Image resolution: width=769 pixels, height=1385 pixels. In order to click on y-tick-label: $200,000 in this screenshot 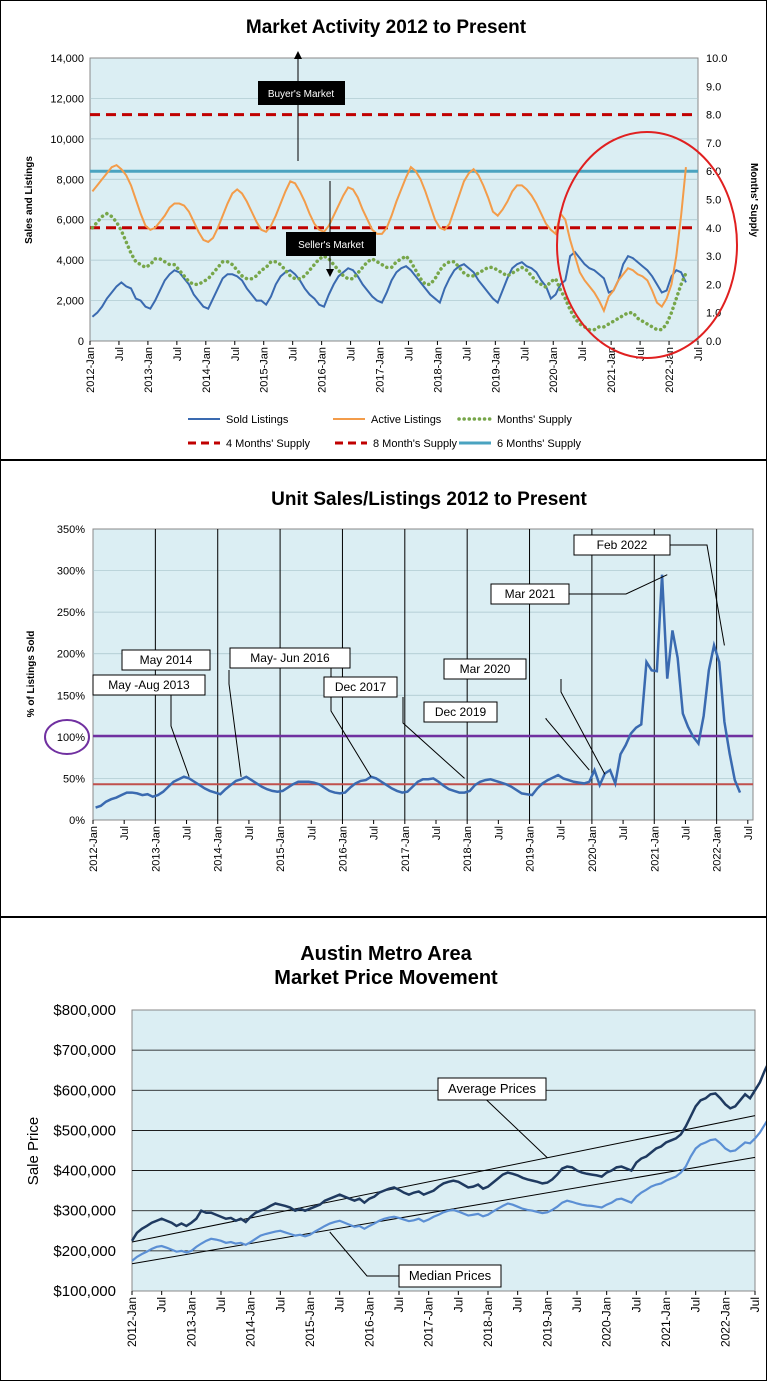, I will do `click(84, 1251)`.